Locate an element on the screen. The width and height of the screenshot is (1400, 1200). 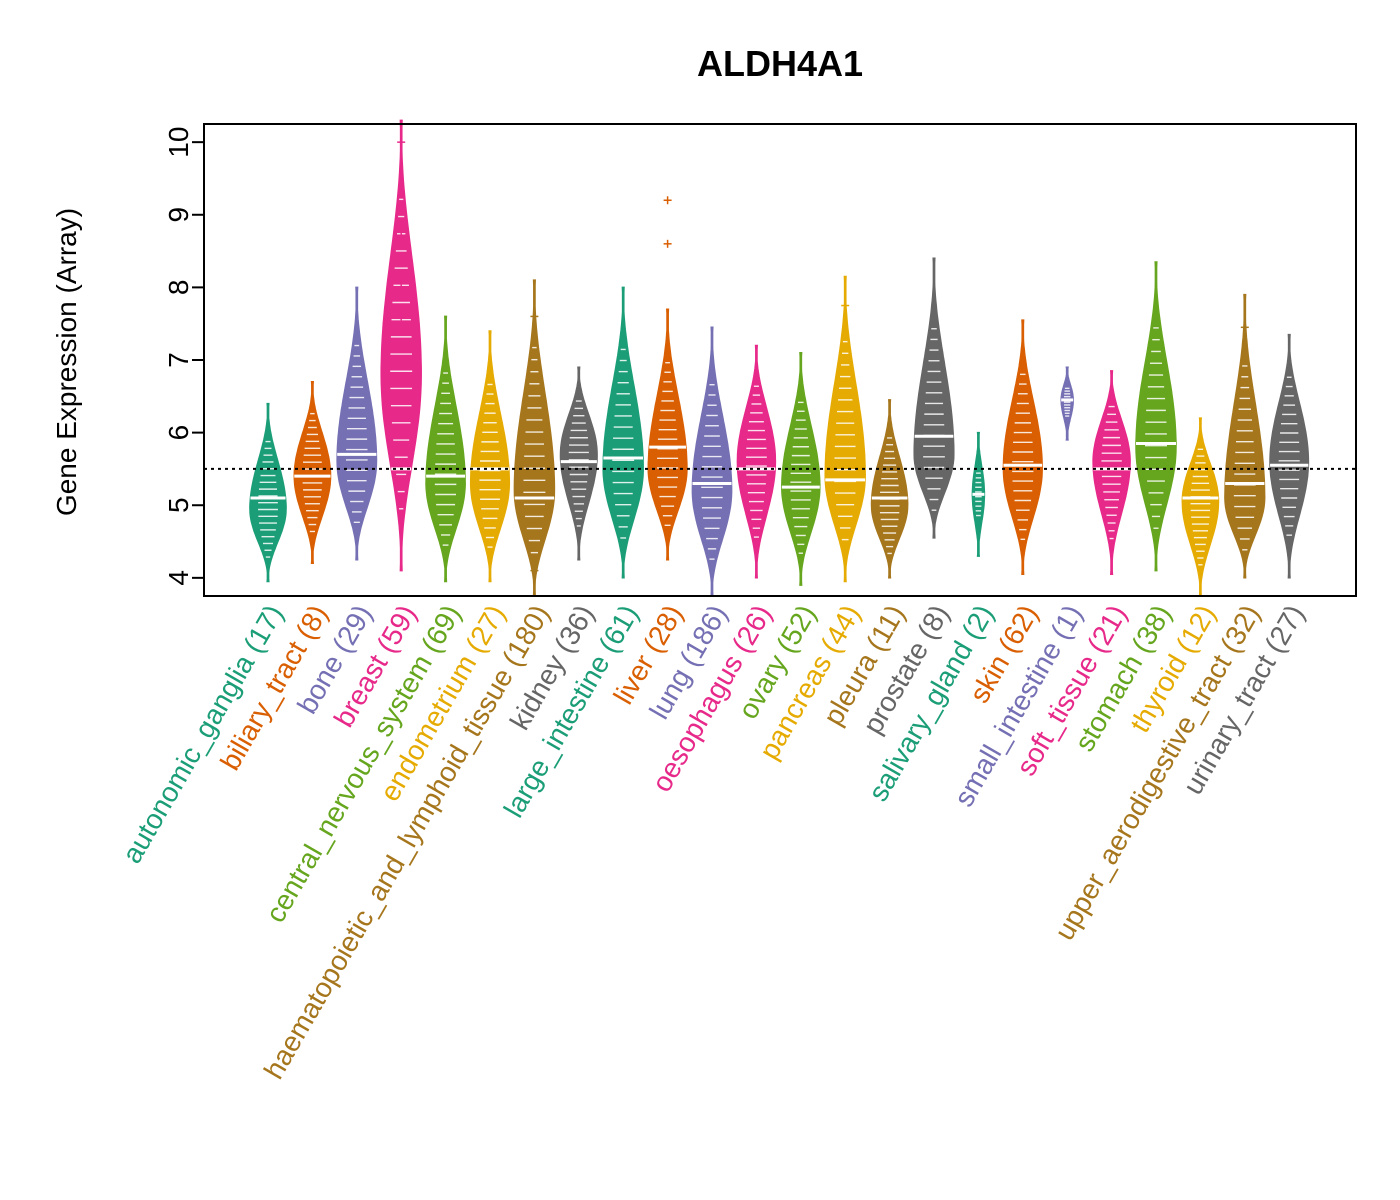
y-tick-label: 6 is located at coordinates (178, 433).